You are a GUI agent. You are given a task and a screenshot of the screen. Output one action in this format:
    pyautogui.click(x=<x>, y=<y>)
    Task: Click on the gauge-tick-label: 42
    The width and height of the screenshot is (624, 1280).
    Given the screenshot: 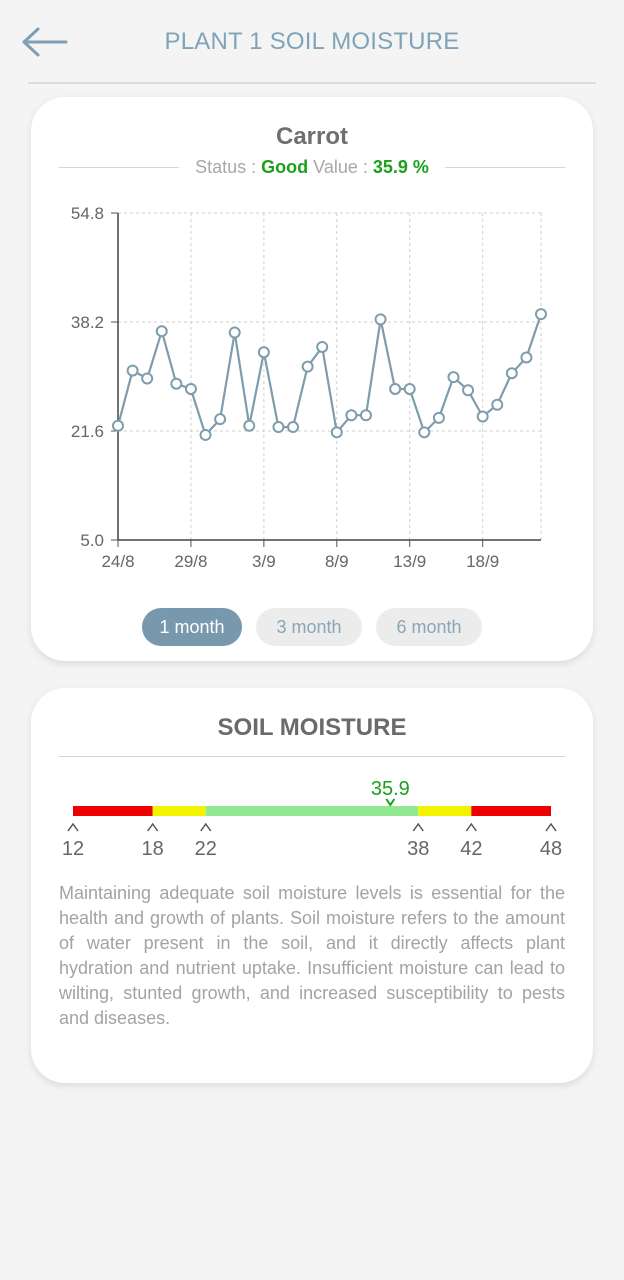 What is the action you would take?
    pyautogui.click(x=471, y=849)
    